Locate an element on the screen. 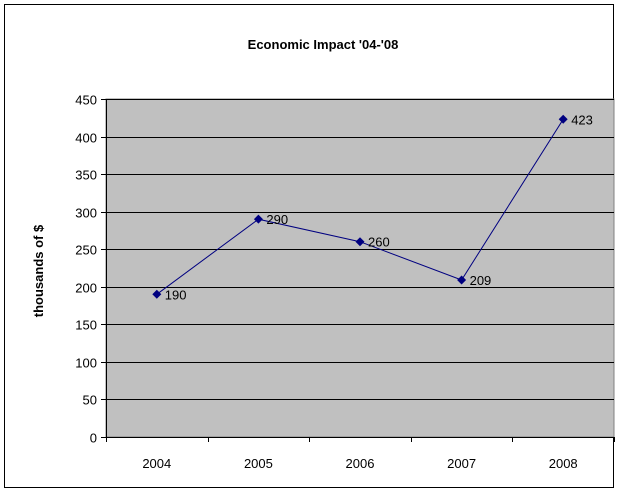  y-tick-label-400: 400 is located at coordinates (86, 138).